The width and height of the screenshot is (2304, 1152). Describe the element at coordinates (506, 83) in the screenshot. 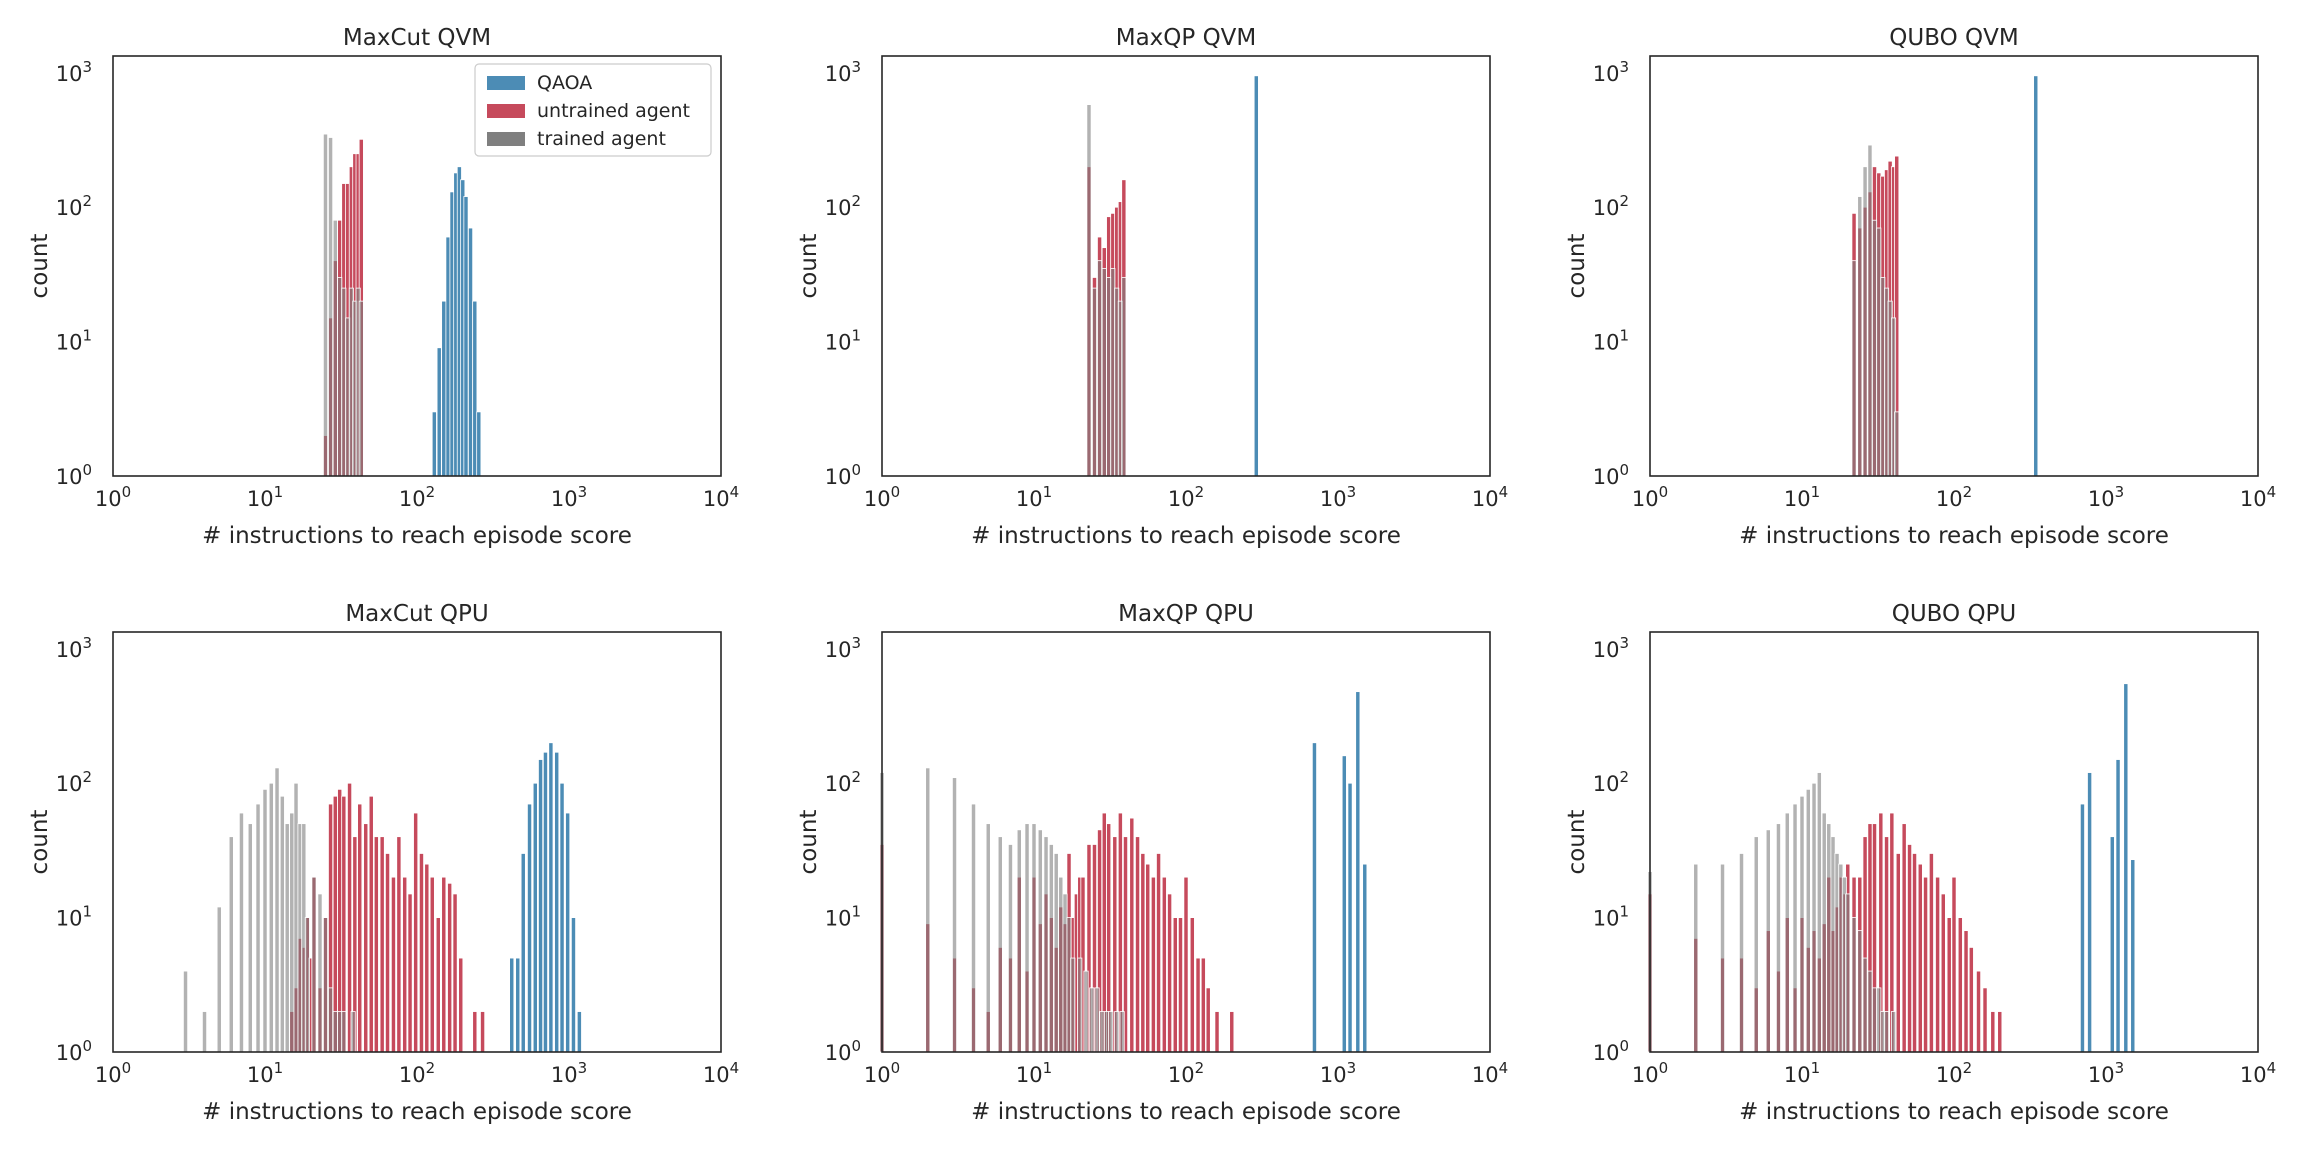

I see `legend-swatch` at that location.